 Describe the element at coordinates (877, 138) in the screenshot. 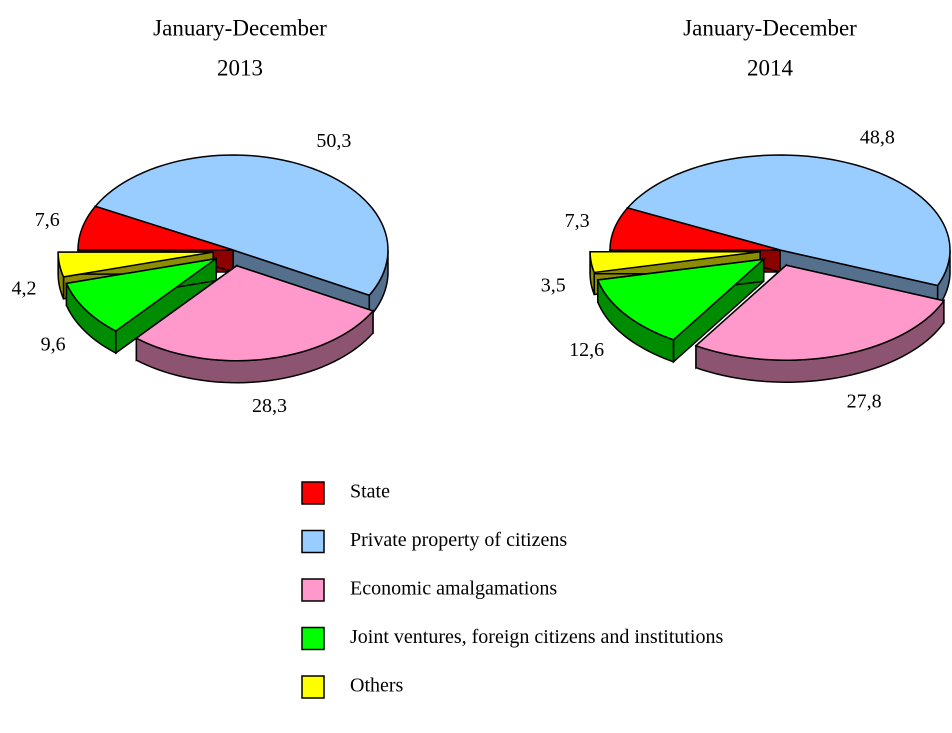

I see `data-label: 48,8` at that location.